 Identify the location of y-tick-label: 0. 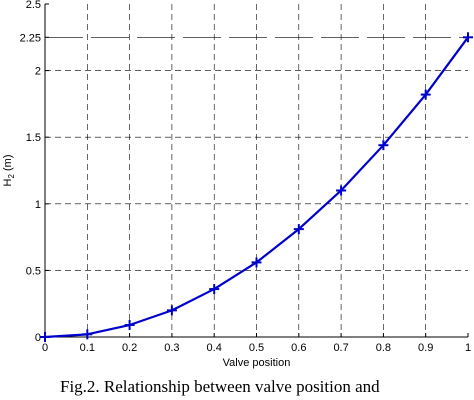
(38, 338).